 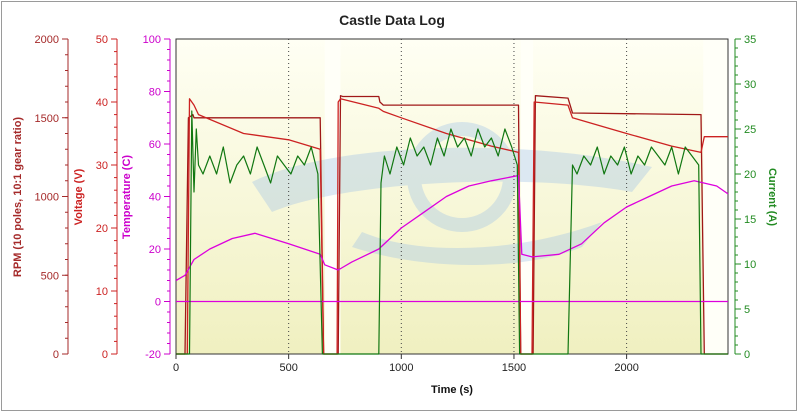 What do you see at coordinates (155, 145) in the screenshot?
I see `temperature-tick-label-60: 60` at bounding box center [155, 145].